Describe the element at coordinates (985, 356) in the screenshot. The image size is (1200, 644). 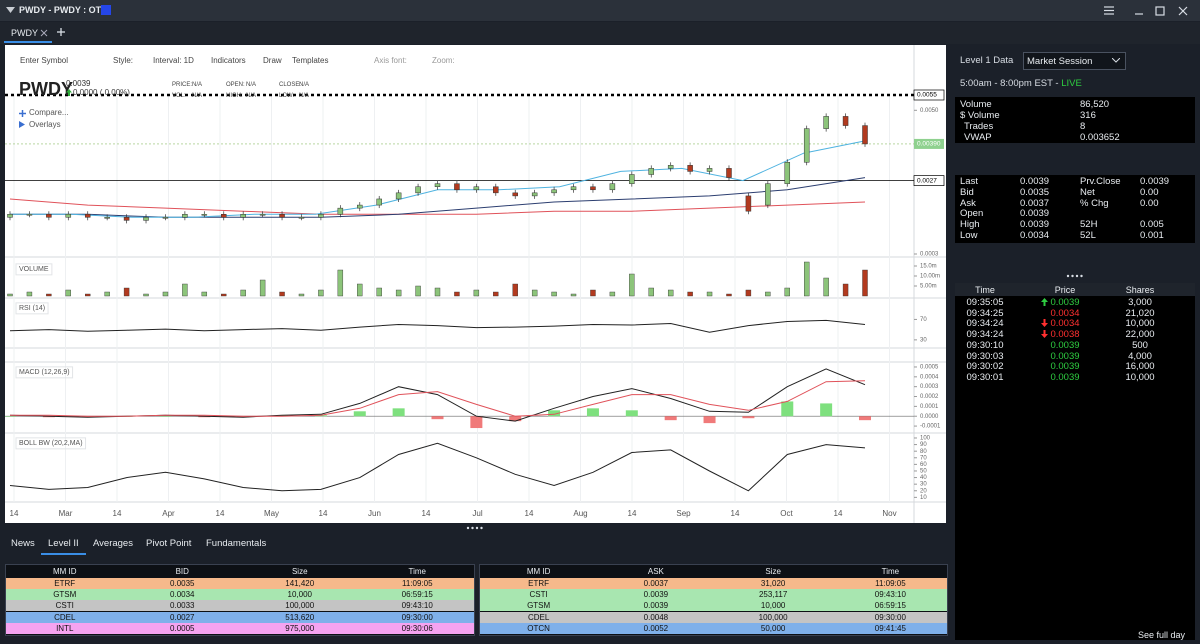
I see `ts-time: 09:30:03` at that location.